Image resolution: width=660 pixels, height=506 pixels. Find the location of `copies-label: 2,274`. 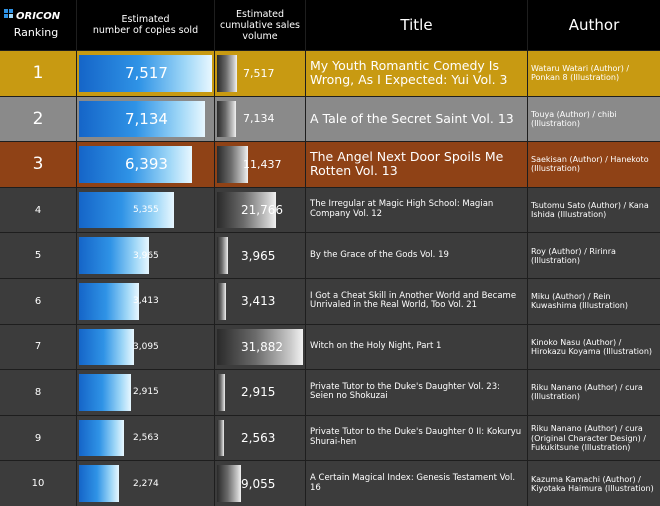

copies-label: 2,274 is located at coordinates (146, 483).